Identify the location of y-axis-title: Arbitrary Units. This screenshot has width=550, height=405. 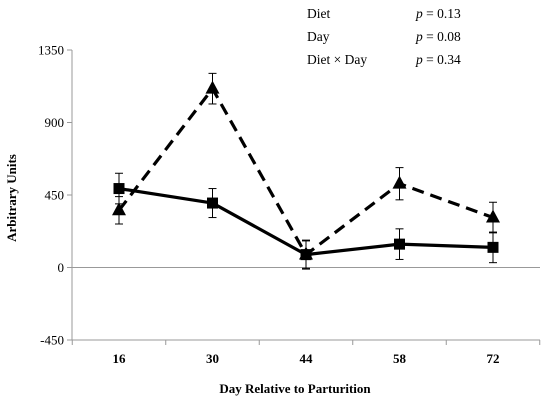
(11, 198).